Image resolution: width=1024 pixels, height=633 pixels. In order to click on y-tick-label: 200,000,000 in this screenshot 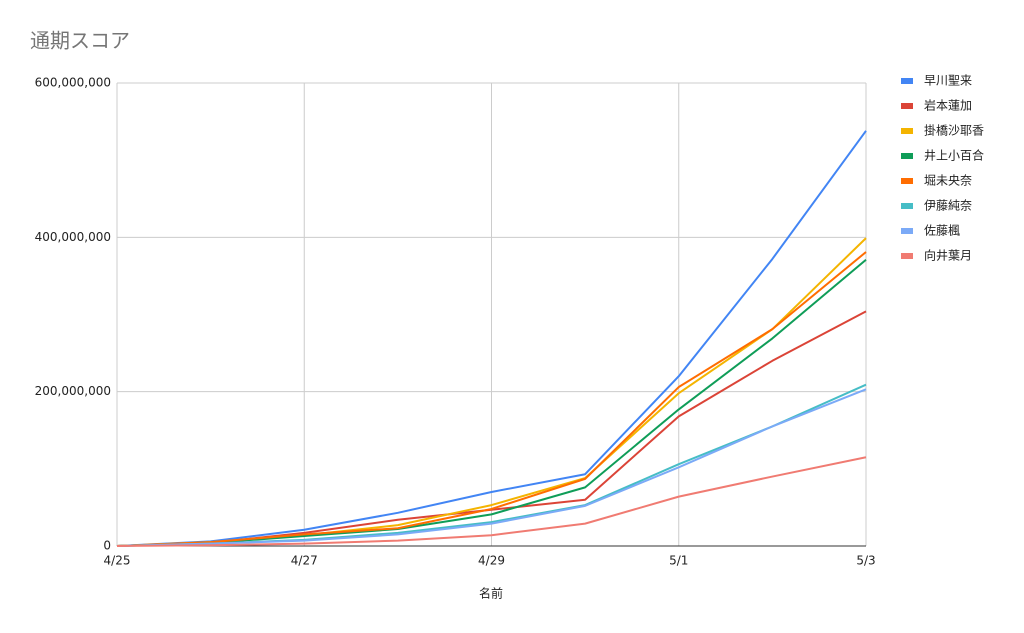, I will do `click(73, 391)`.